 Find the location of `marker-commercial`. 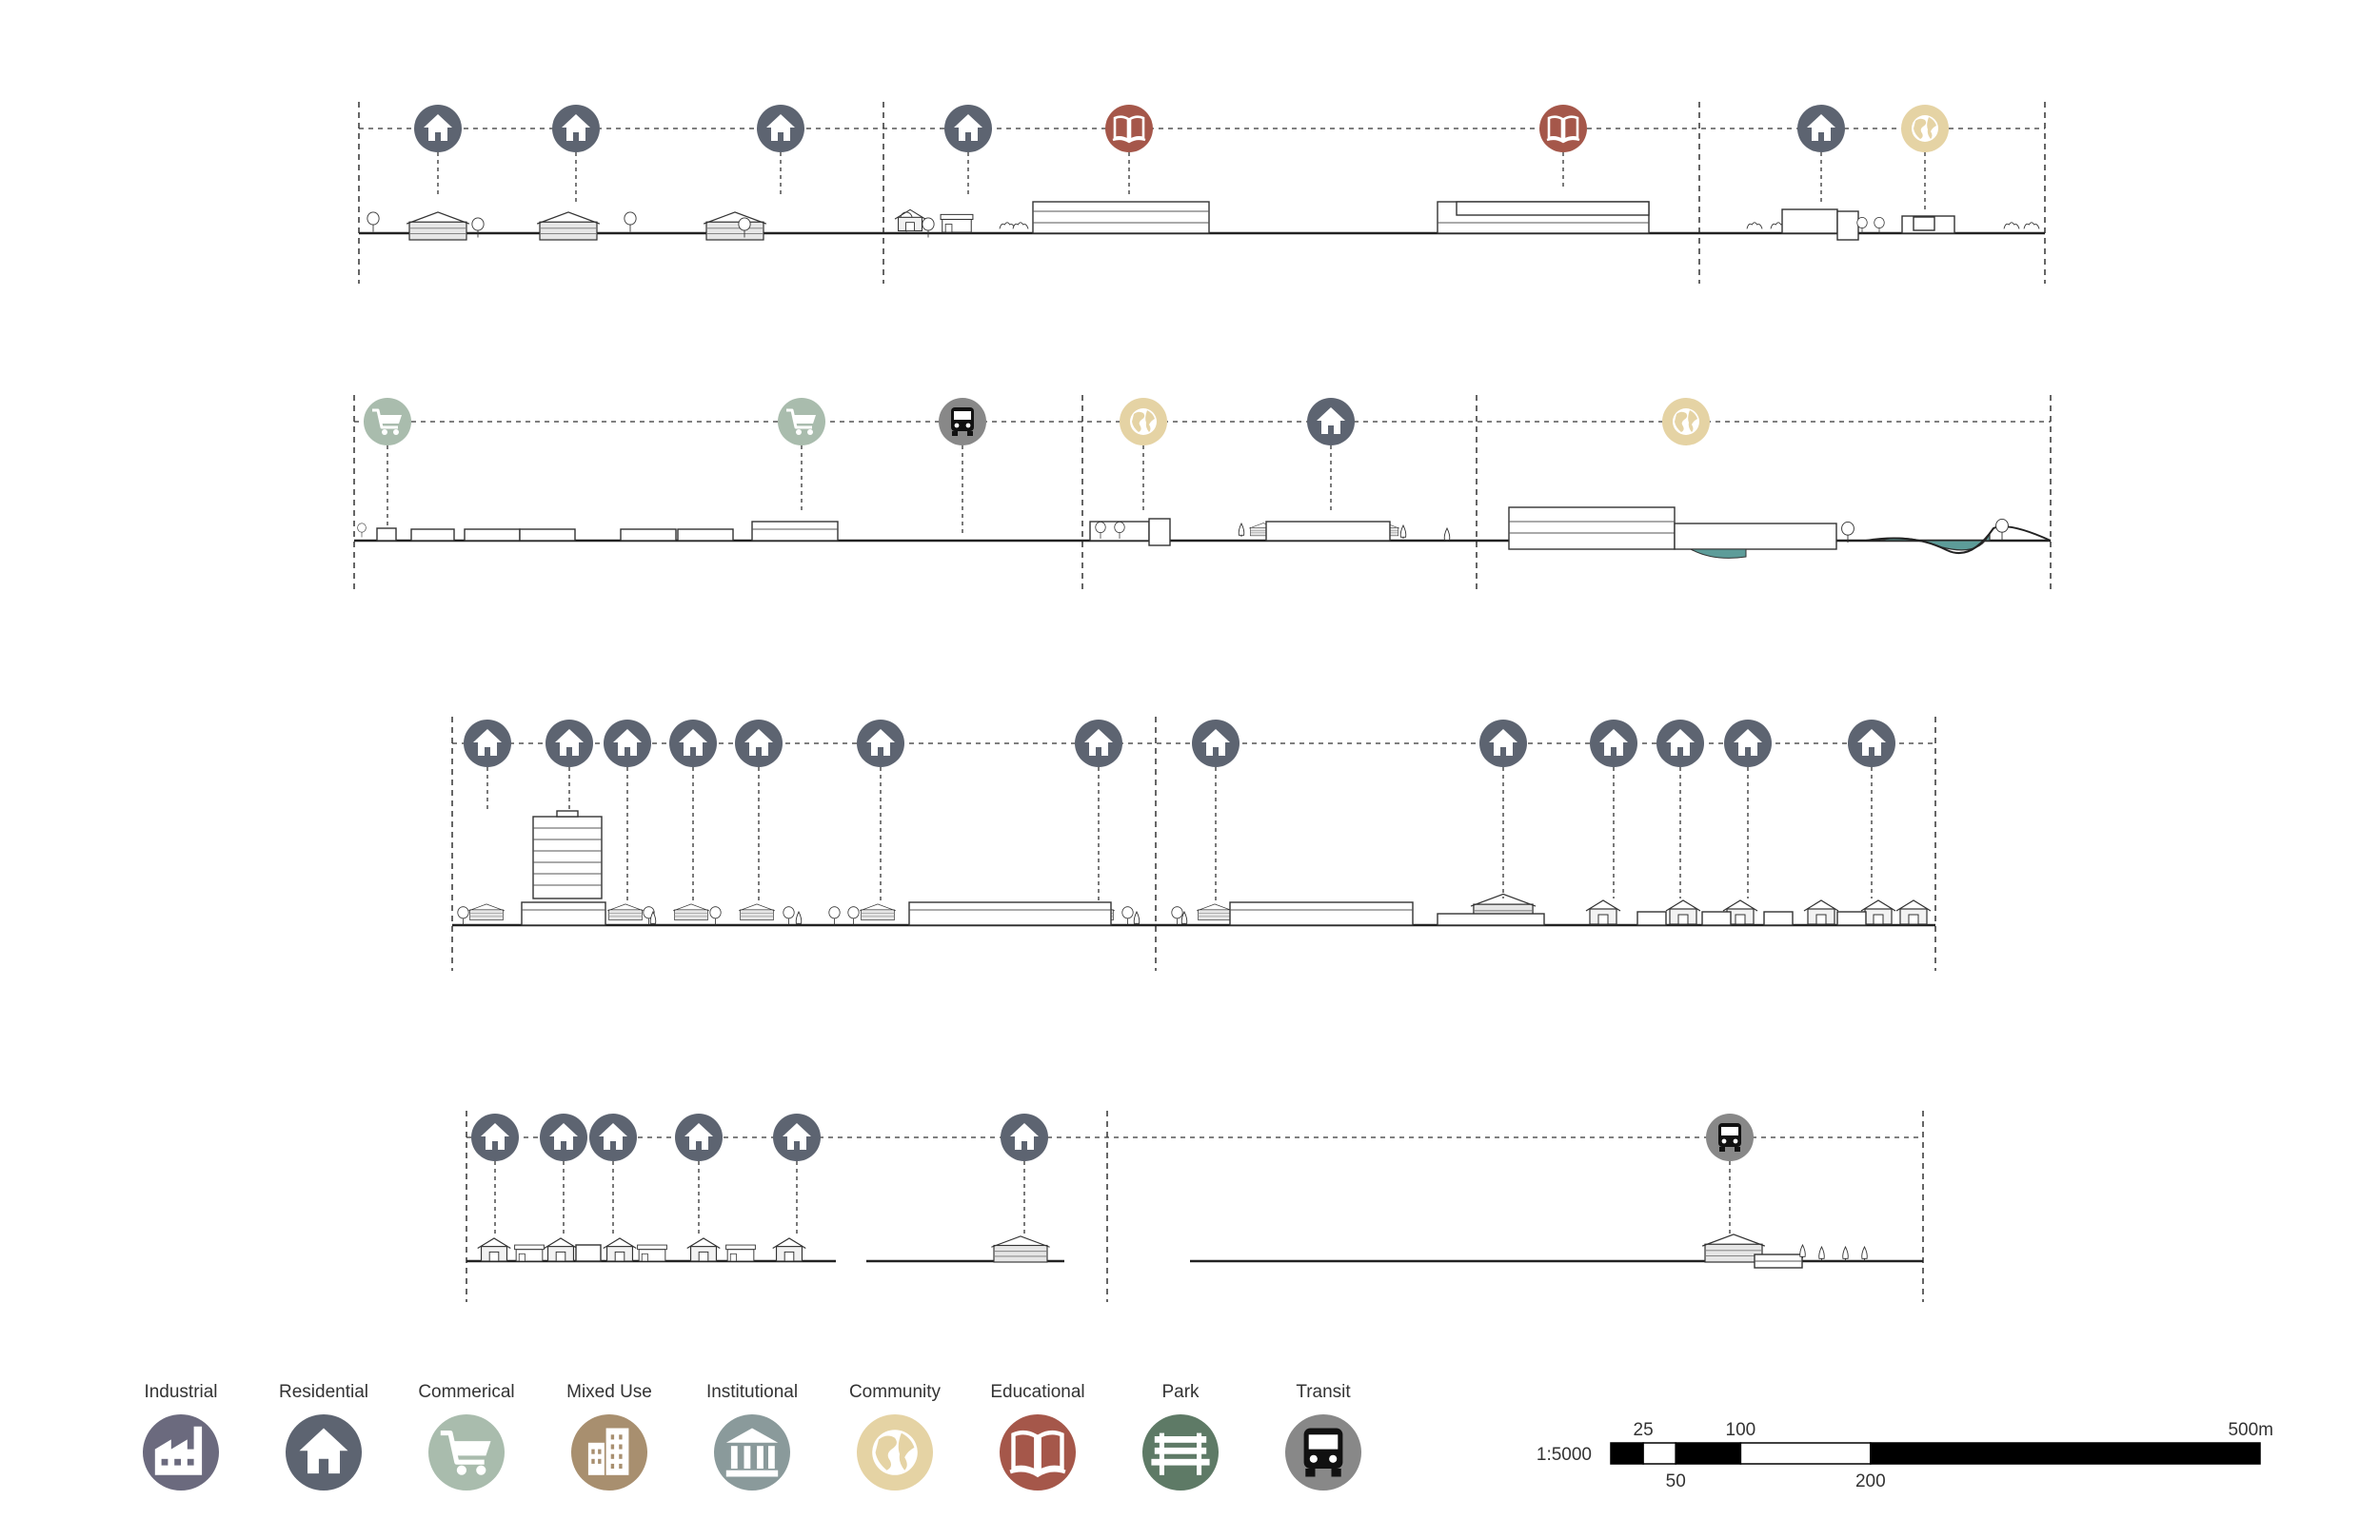

marker-commercial is located at coordinates (801, 421).